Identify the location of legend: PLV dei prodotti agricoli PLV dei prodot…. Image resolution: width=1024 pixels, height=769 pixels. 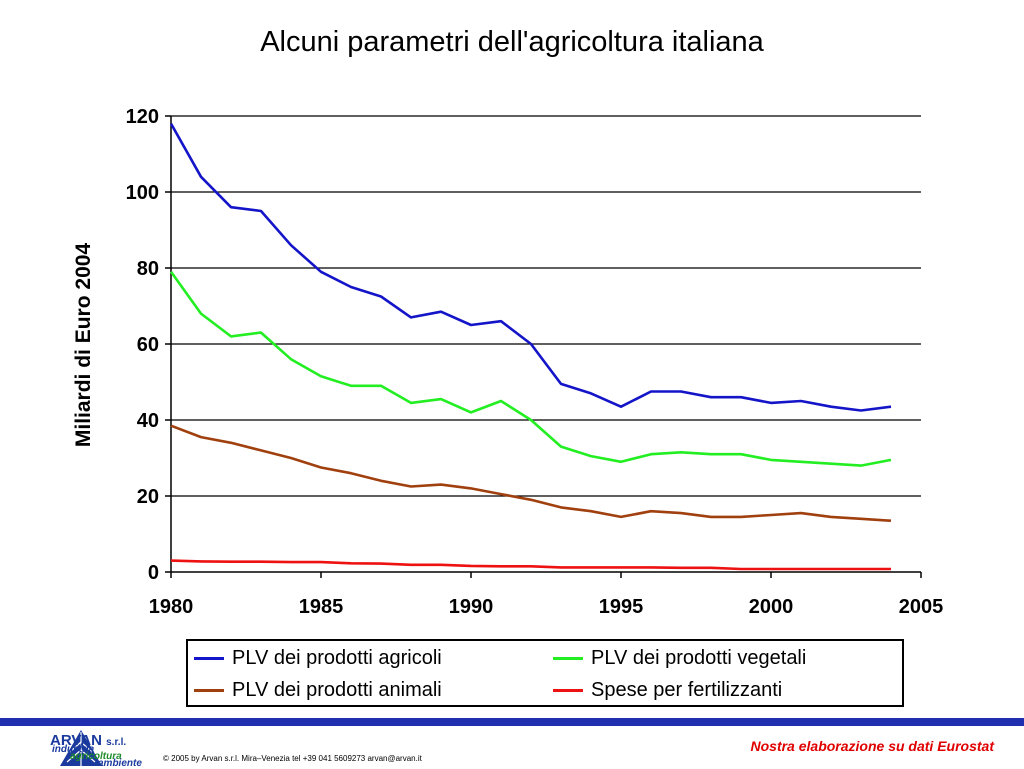
(545, 673).